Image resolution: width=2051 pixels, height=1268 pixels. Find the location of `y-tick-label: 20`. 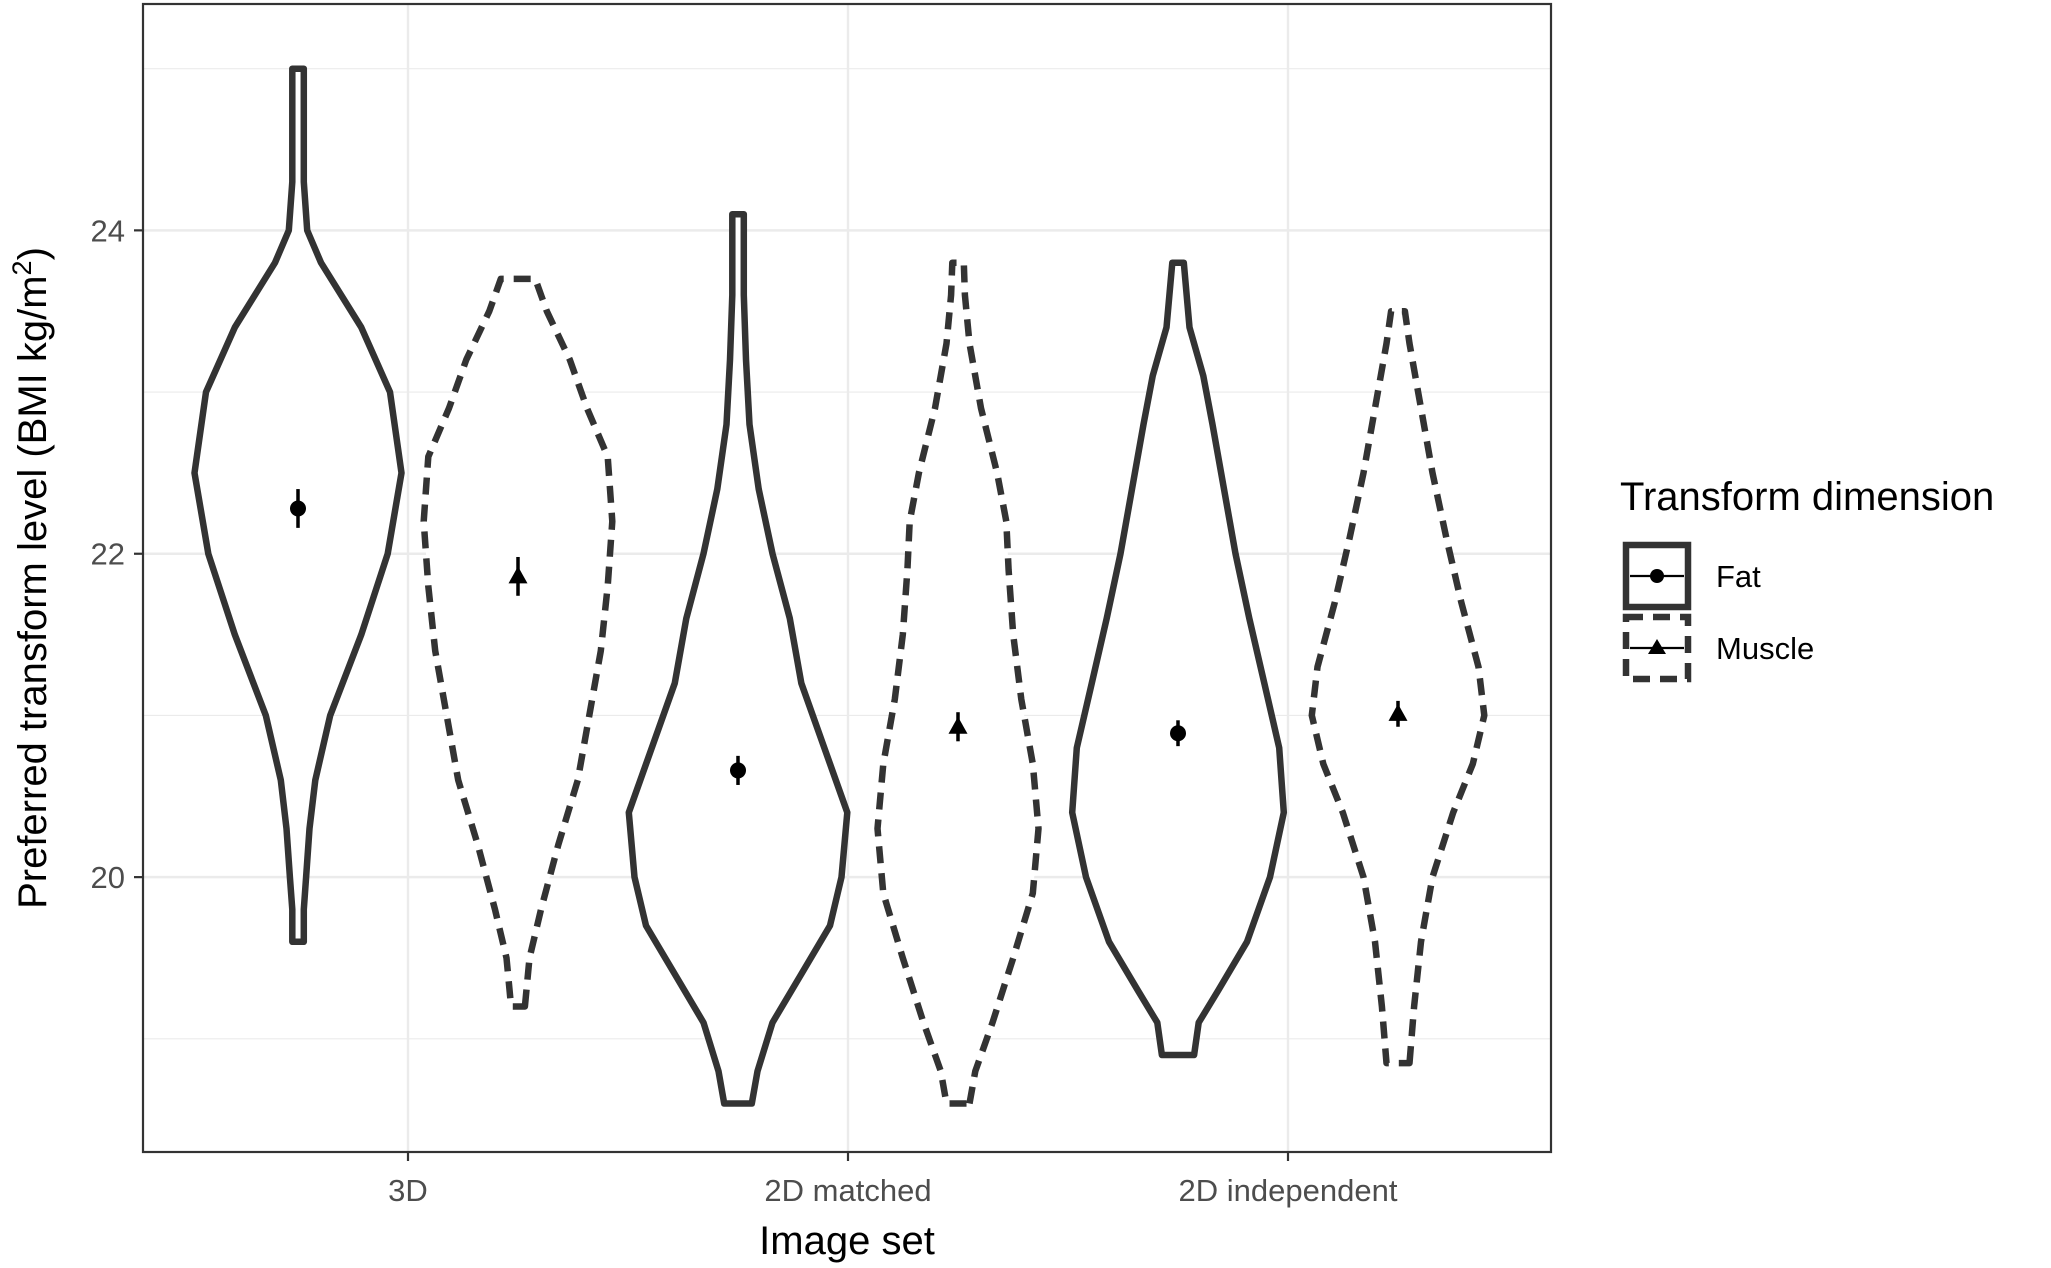

y-tick-label: 20 is located at coordinates (108, 877).